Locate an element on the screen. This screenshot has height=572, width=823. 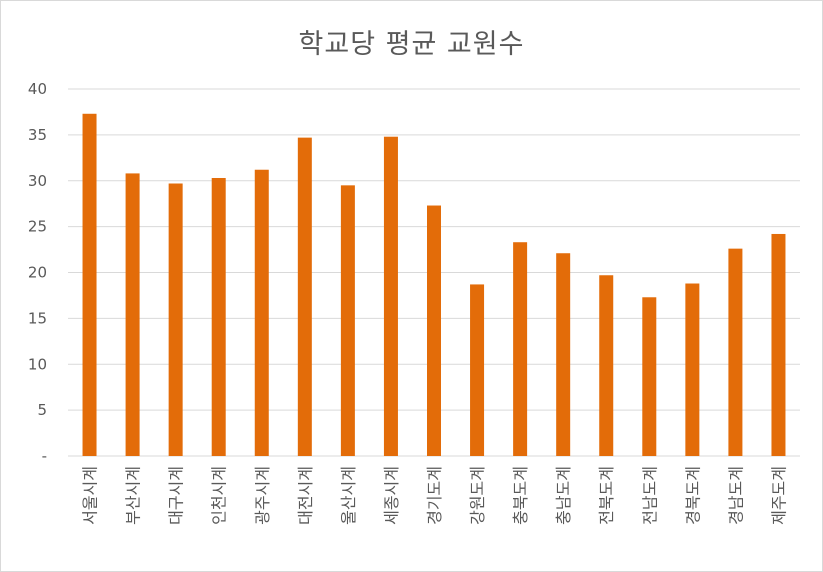
x-category-label: 부산시계 is located at coordinates (133, 495).